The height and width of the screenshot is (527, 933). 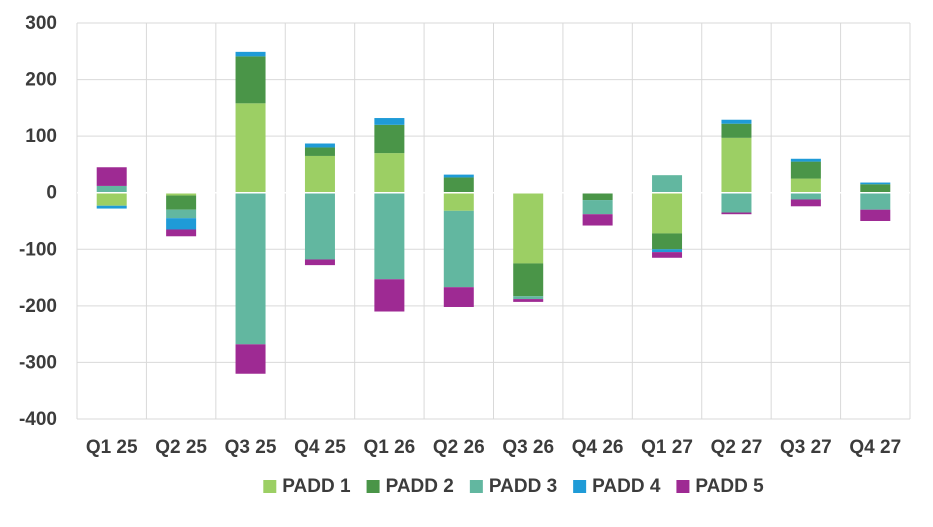 What do you see at coordinates (626, 486) in the screenshot?
I see `legend-label: PADD 4` at bounding box center [626, 486].